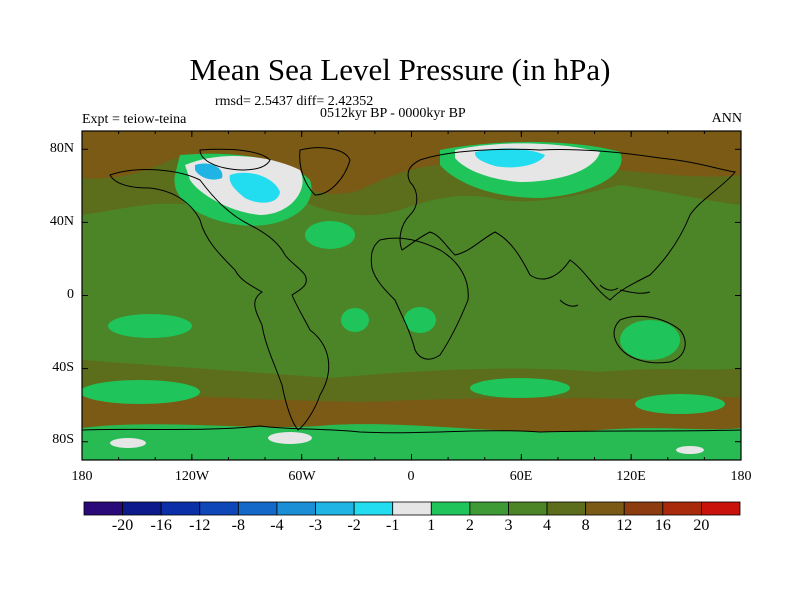  What do you see at coordinates (508, 525) in the screenshot?
I see `colorbar-label: 3` at bounding box center [508, 525].